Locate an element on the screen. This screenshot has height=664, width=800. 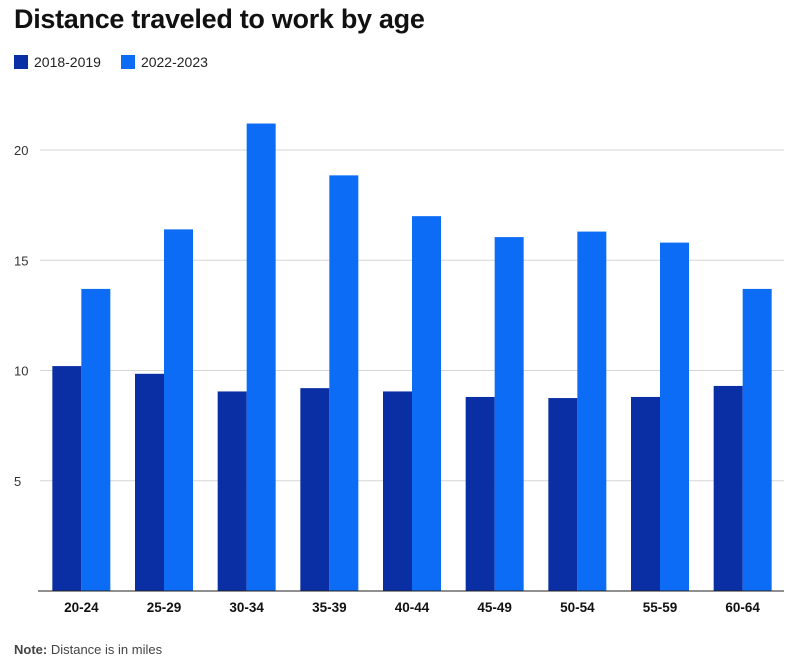
y-tick-label-15: 15 is located at coordinates (21, 260).